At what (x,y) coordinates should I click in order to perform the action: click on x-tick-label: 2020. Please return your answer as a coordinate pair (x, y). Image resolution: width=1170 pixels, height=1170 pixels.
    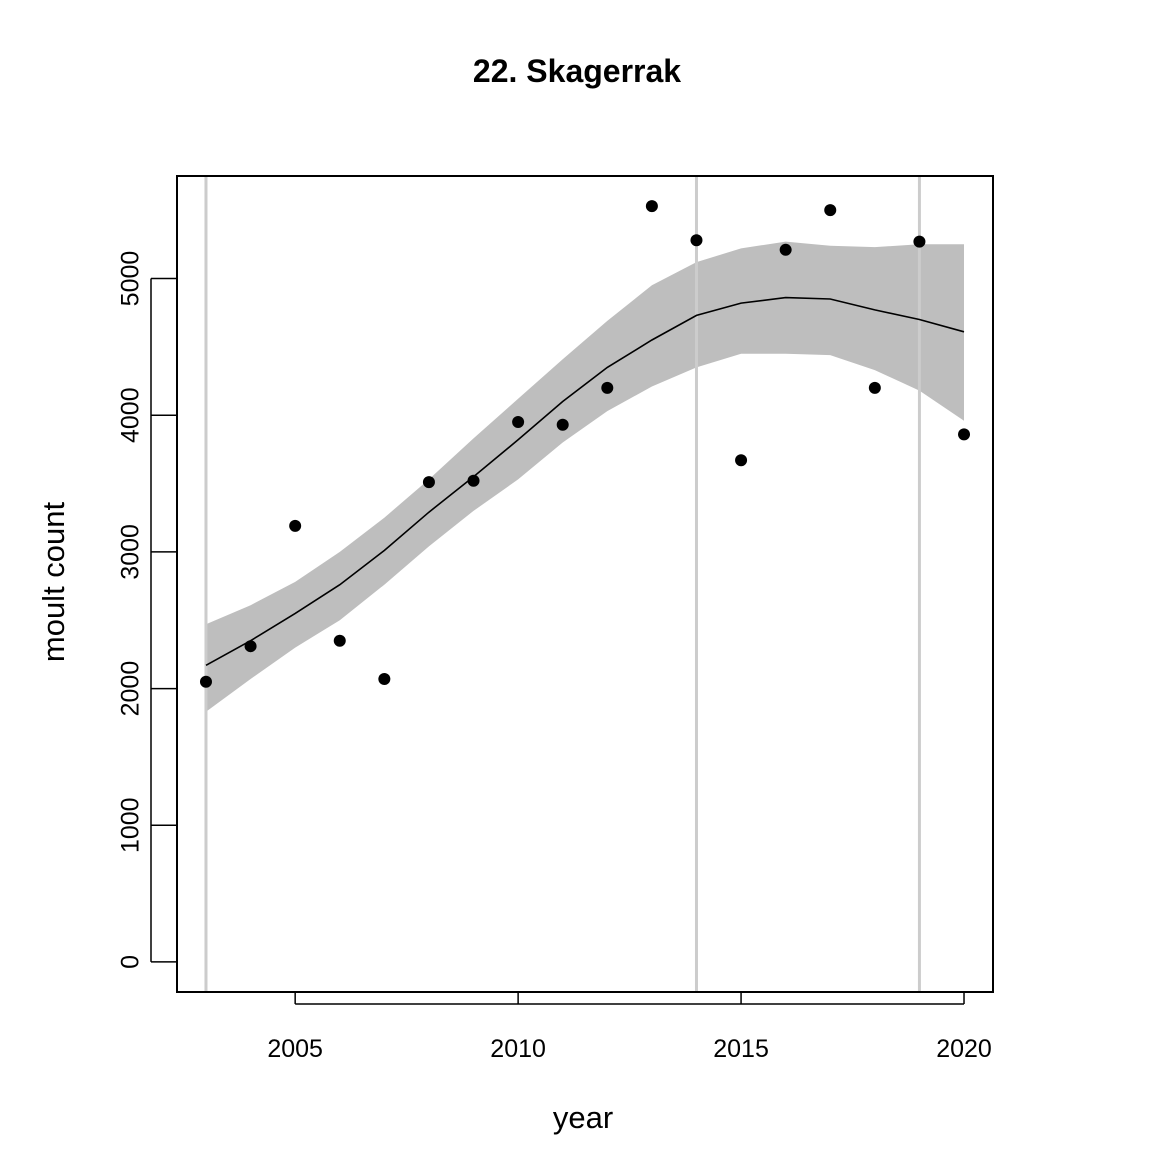
    Looking at the image, I should click on (964, 1049).